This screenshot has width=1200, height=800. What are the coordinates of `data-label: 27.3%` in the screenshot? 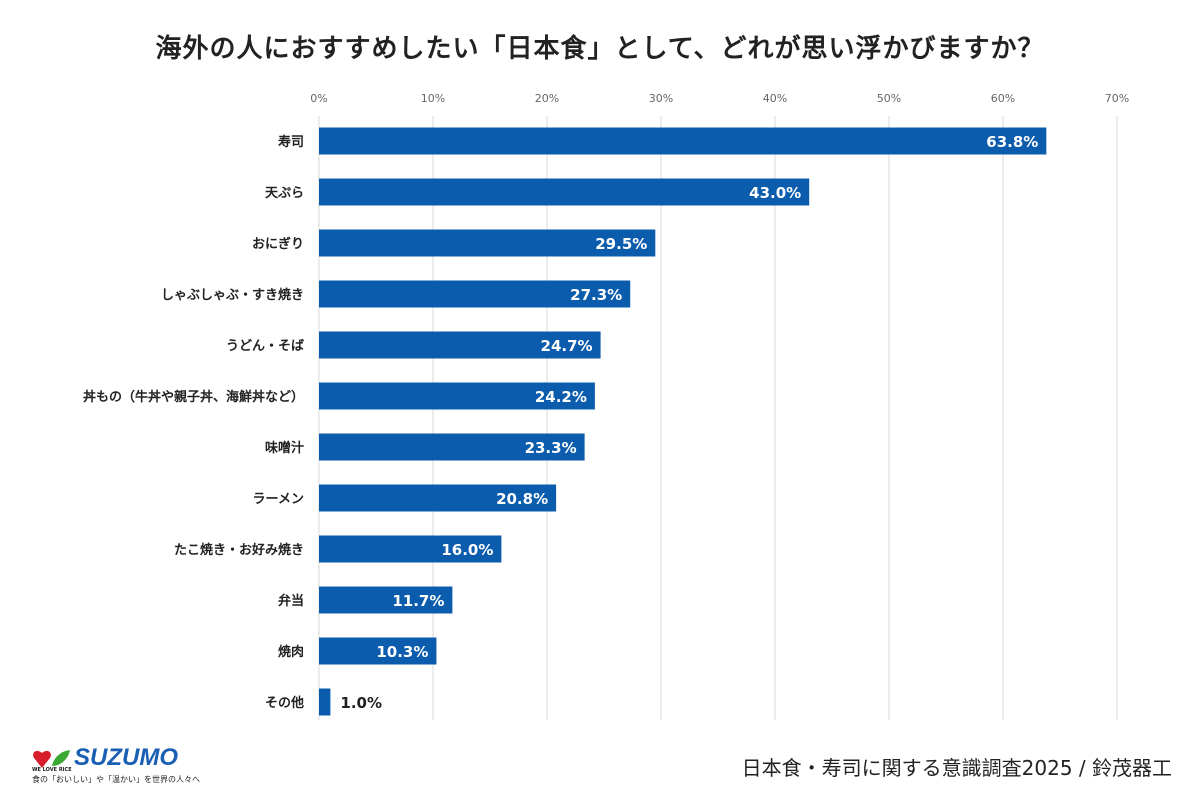 It's located at (596, 295).